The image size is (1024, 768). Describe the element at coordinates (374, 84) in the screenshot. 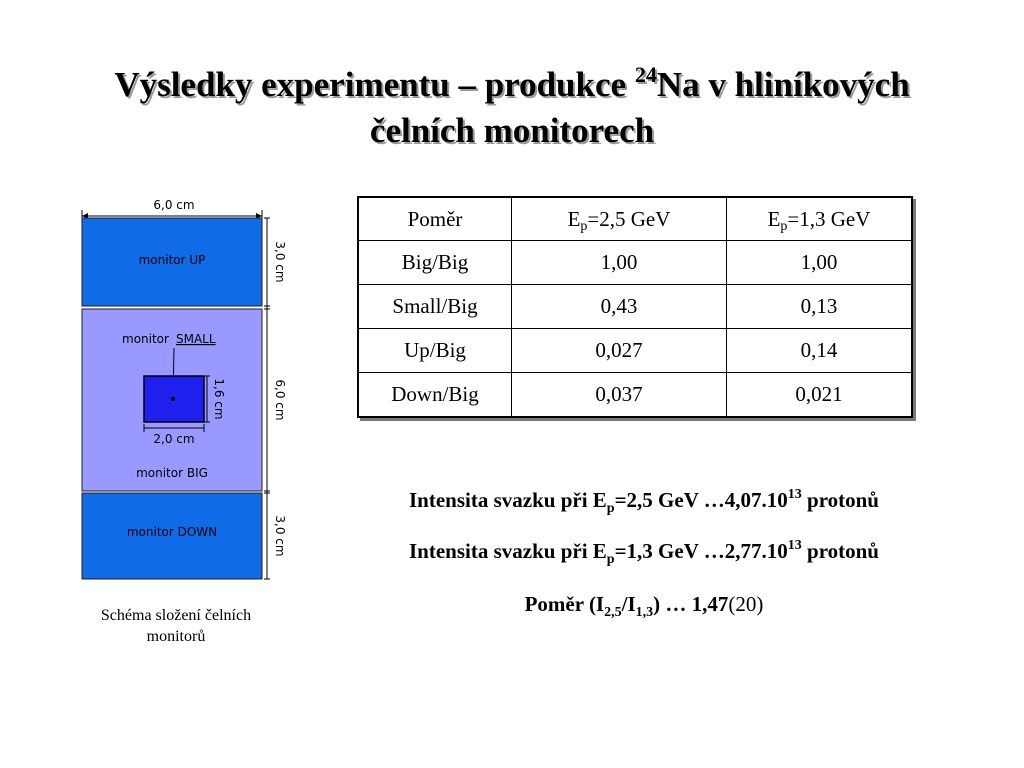

I see `title-text-part1: Výsledky experimentu – produkce` at that location.